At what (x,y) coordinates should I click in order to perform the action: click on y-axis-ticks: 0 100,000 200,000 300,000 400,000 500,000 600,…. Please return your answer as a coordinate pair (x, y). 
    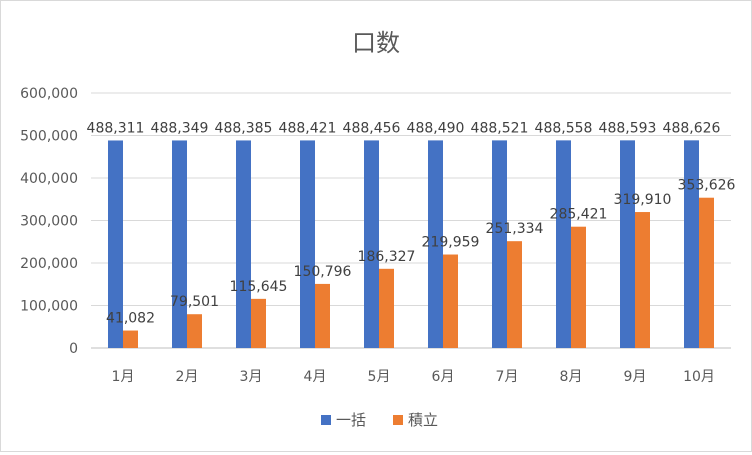
    Looking at the image, I should click on (49, 221).